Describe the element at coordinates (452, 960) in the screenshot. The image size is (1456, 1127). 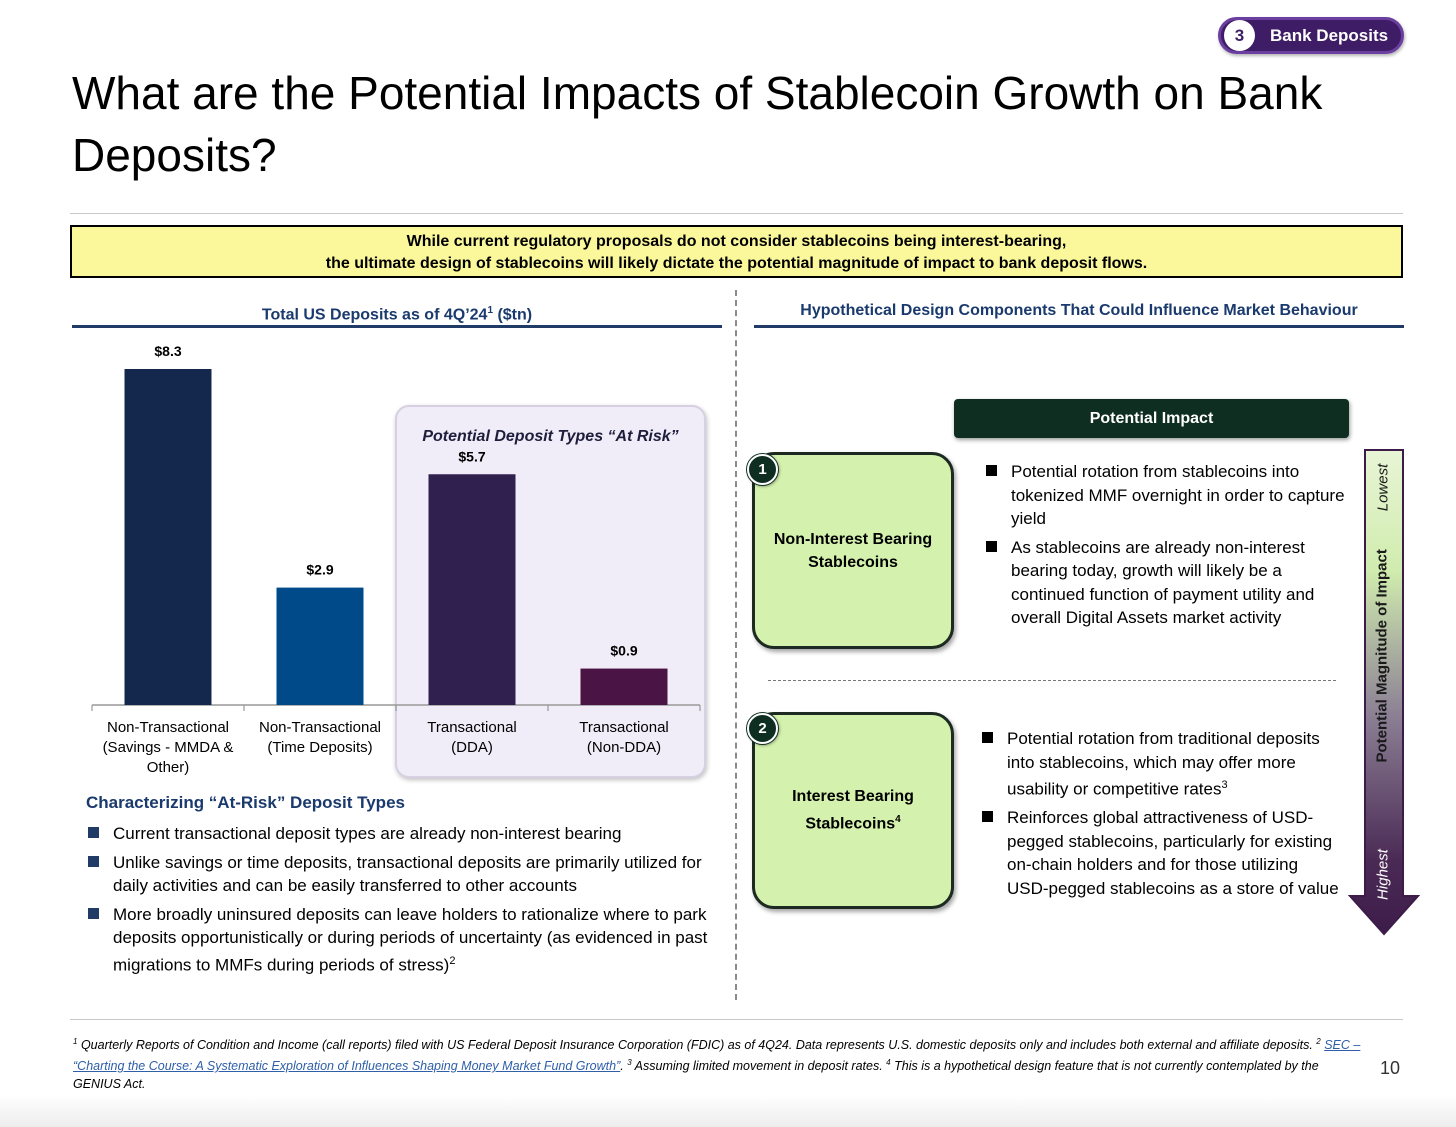
I see `bullet-sup: 2` at that location.